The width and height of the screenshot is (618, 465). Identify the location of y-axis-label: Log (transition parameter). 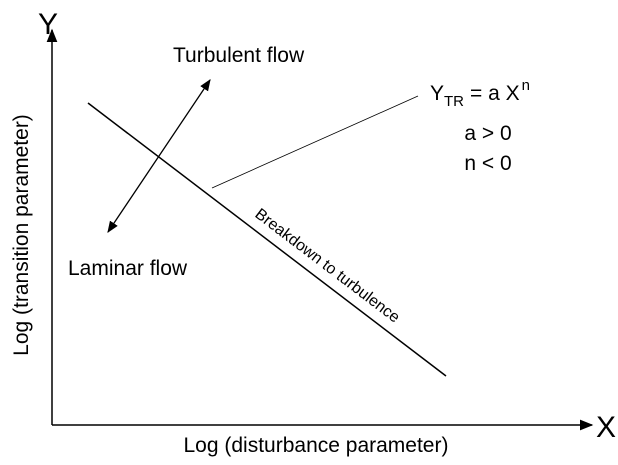
(21, 235).